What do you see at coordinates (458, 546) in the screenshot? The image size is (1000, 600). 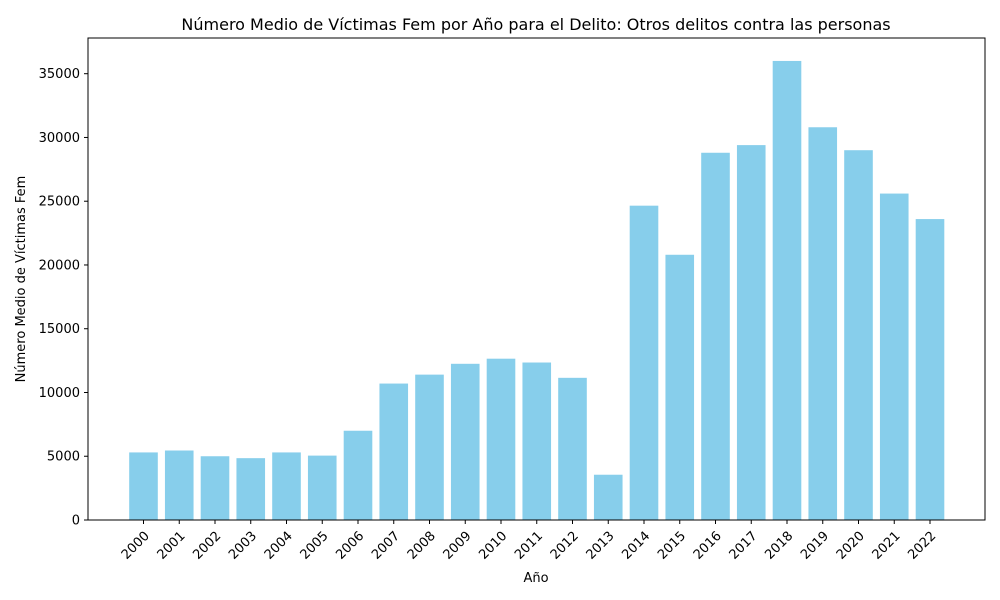 I see `x-tick-label-2009: 2009` at bounding box center [458, 546].